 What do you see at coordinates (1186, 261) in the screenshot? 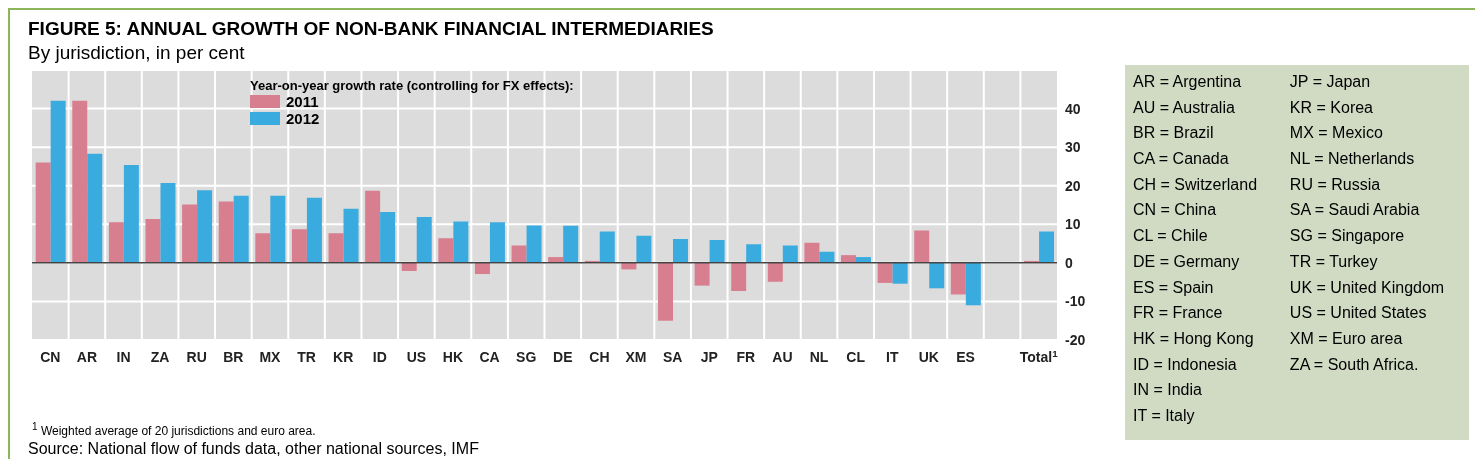
I see `text: DE = Germany` at bounding box center [1186, 261].